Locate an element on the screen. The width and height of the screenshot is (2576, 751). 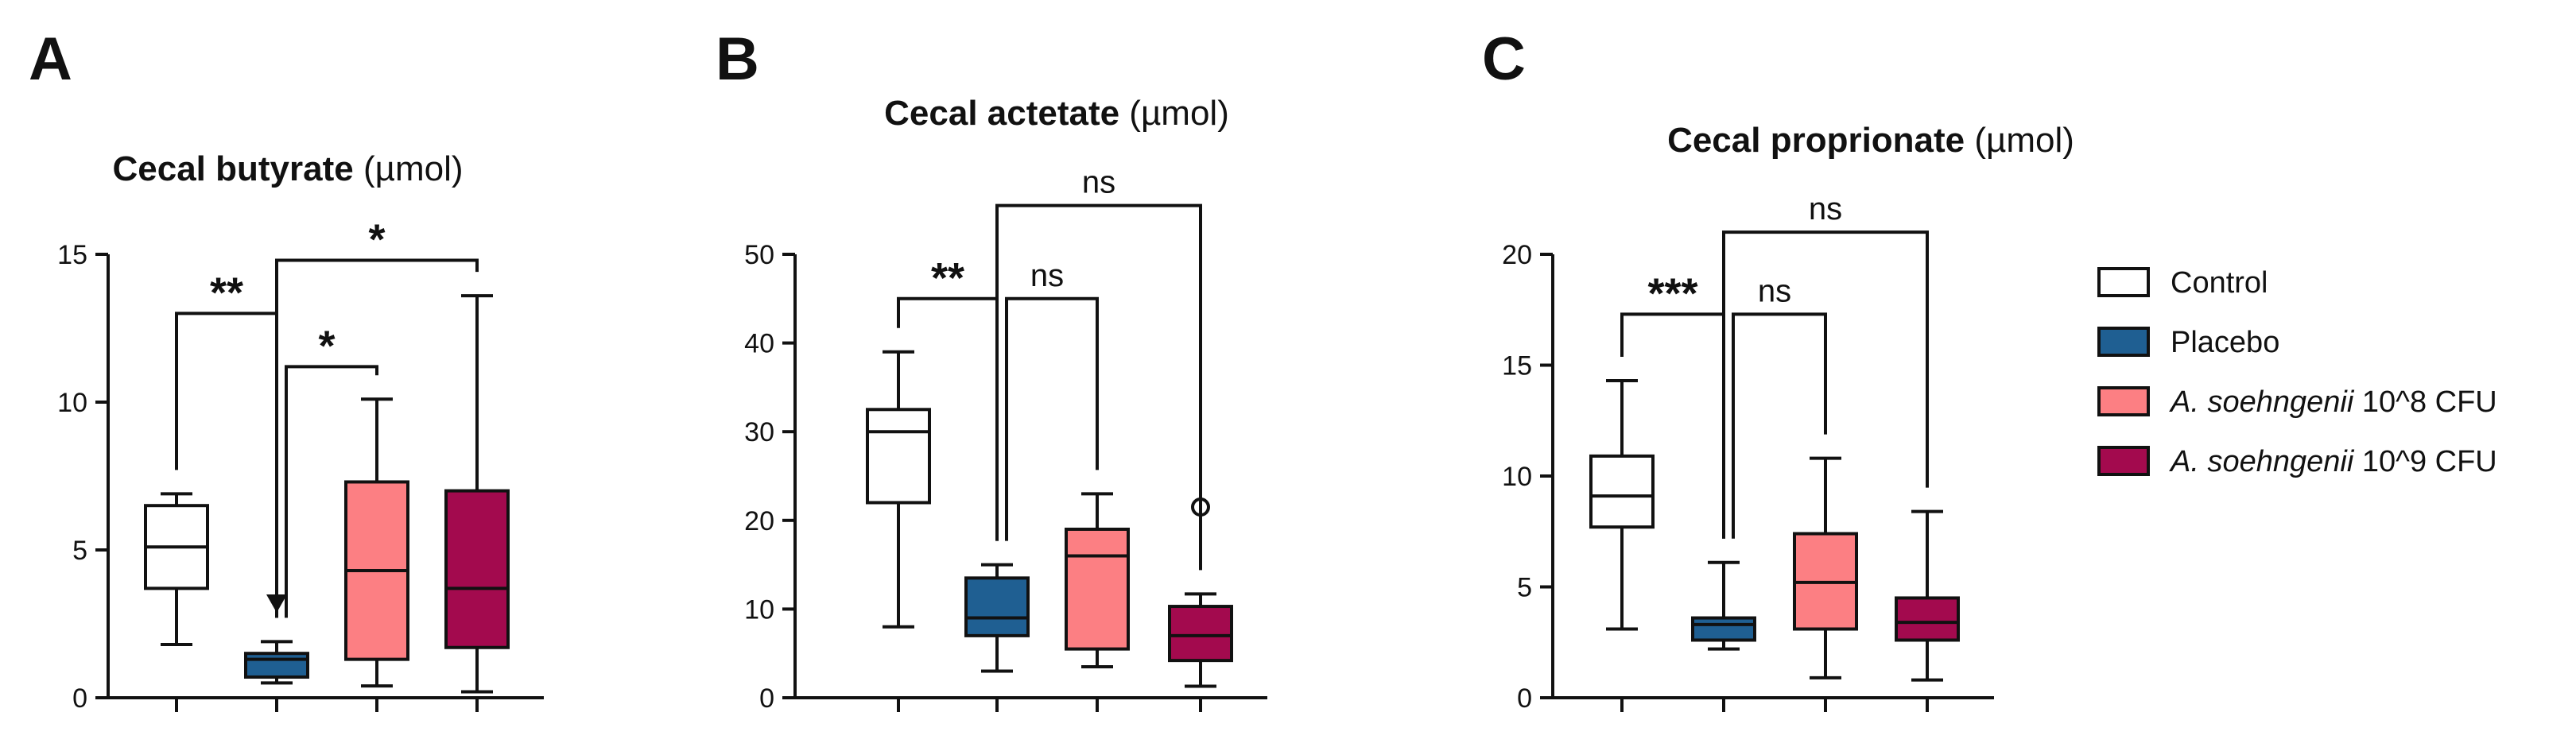
chart-title-bold: Cecal butyrate is located at coordinates (232, 168).